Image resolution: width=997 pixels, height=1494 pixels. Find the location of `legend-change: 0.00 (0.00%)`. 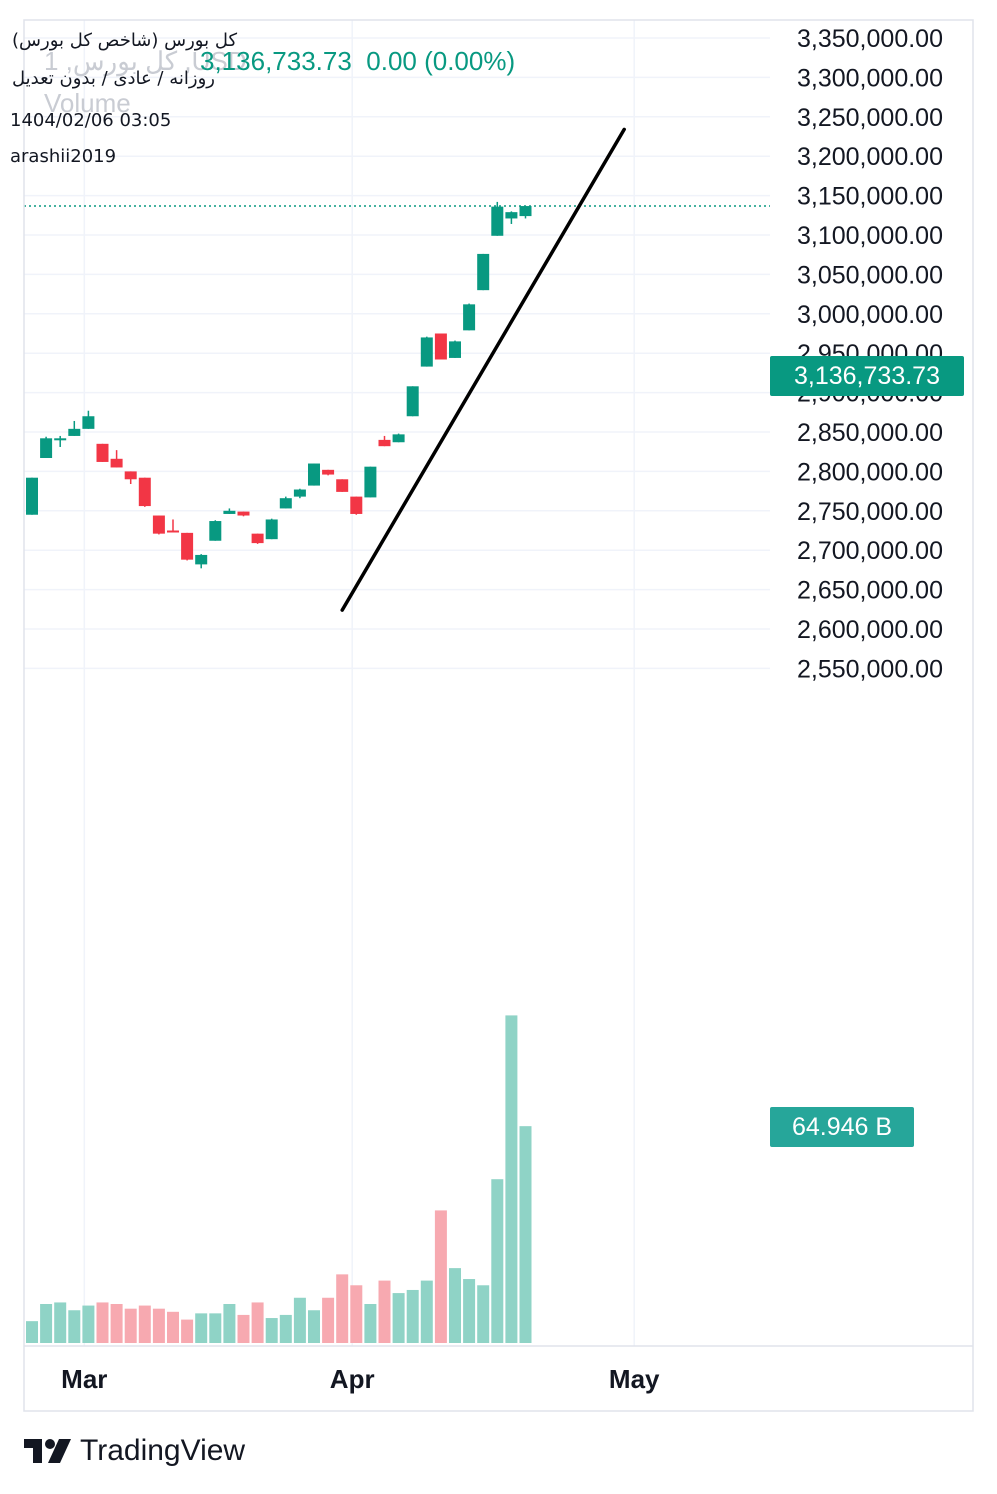

legend-change: 0.00 (0.00%) is located at coordinates (441, 61).